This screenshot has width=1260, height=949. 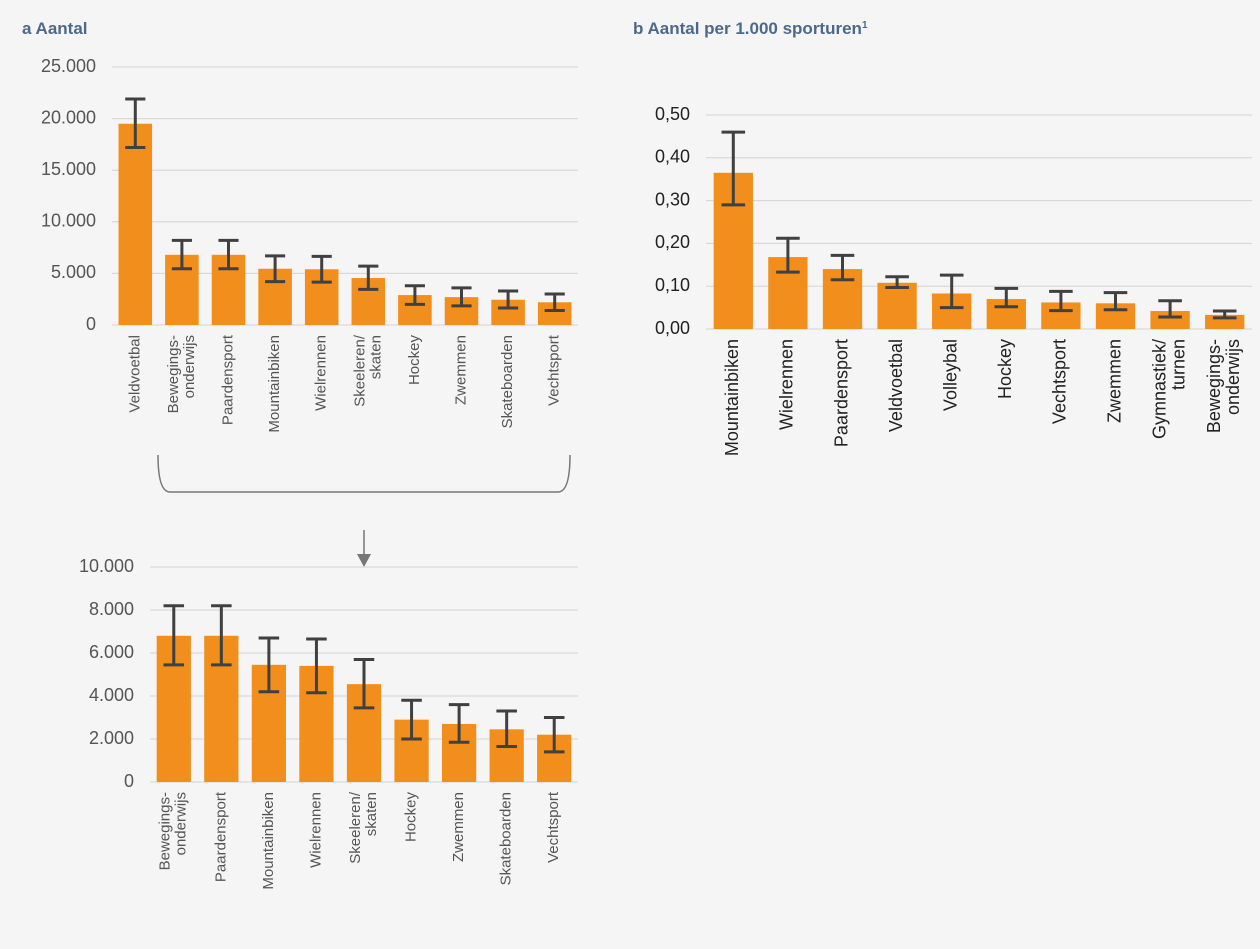 What do you see at coordinates (111, 695) in the screenshot?
I see `y-tick-label: 4.000` at bounding box center [111, 695].